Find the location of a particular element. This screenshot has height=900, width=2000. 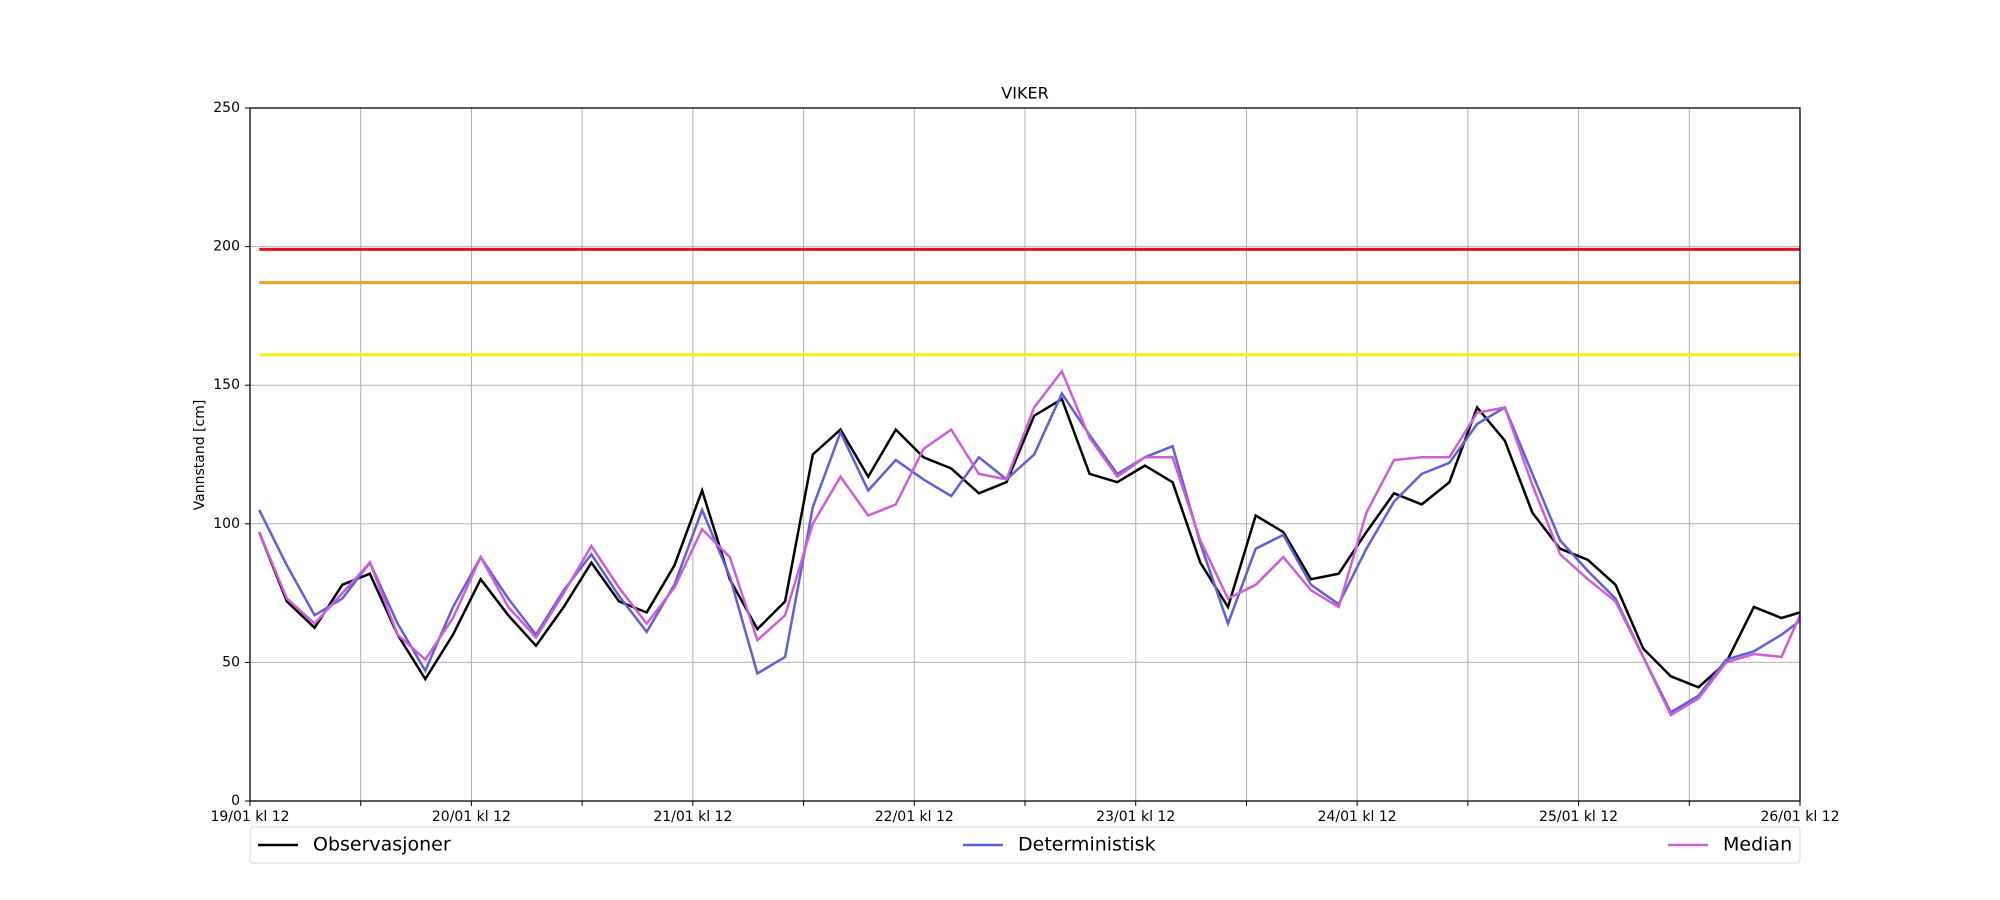

y-tick-label: 100 is located at coordinates (226, 524).